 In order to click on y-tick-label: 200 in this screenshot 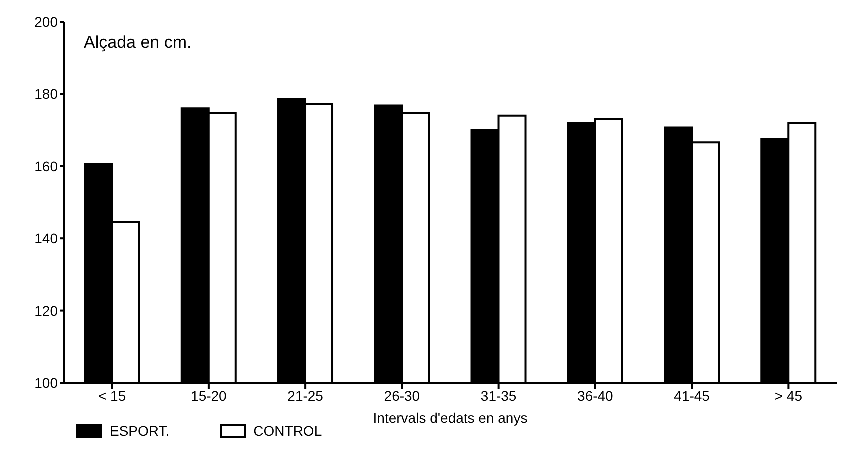, I will do `click(46, 22)`.